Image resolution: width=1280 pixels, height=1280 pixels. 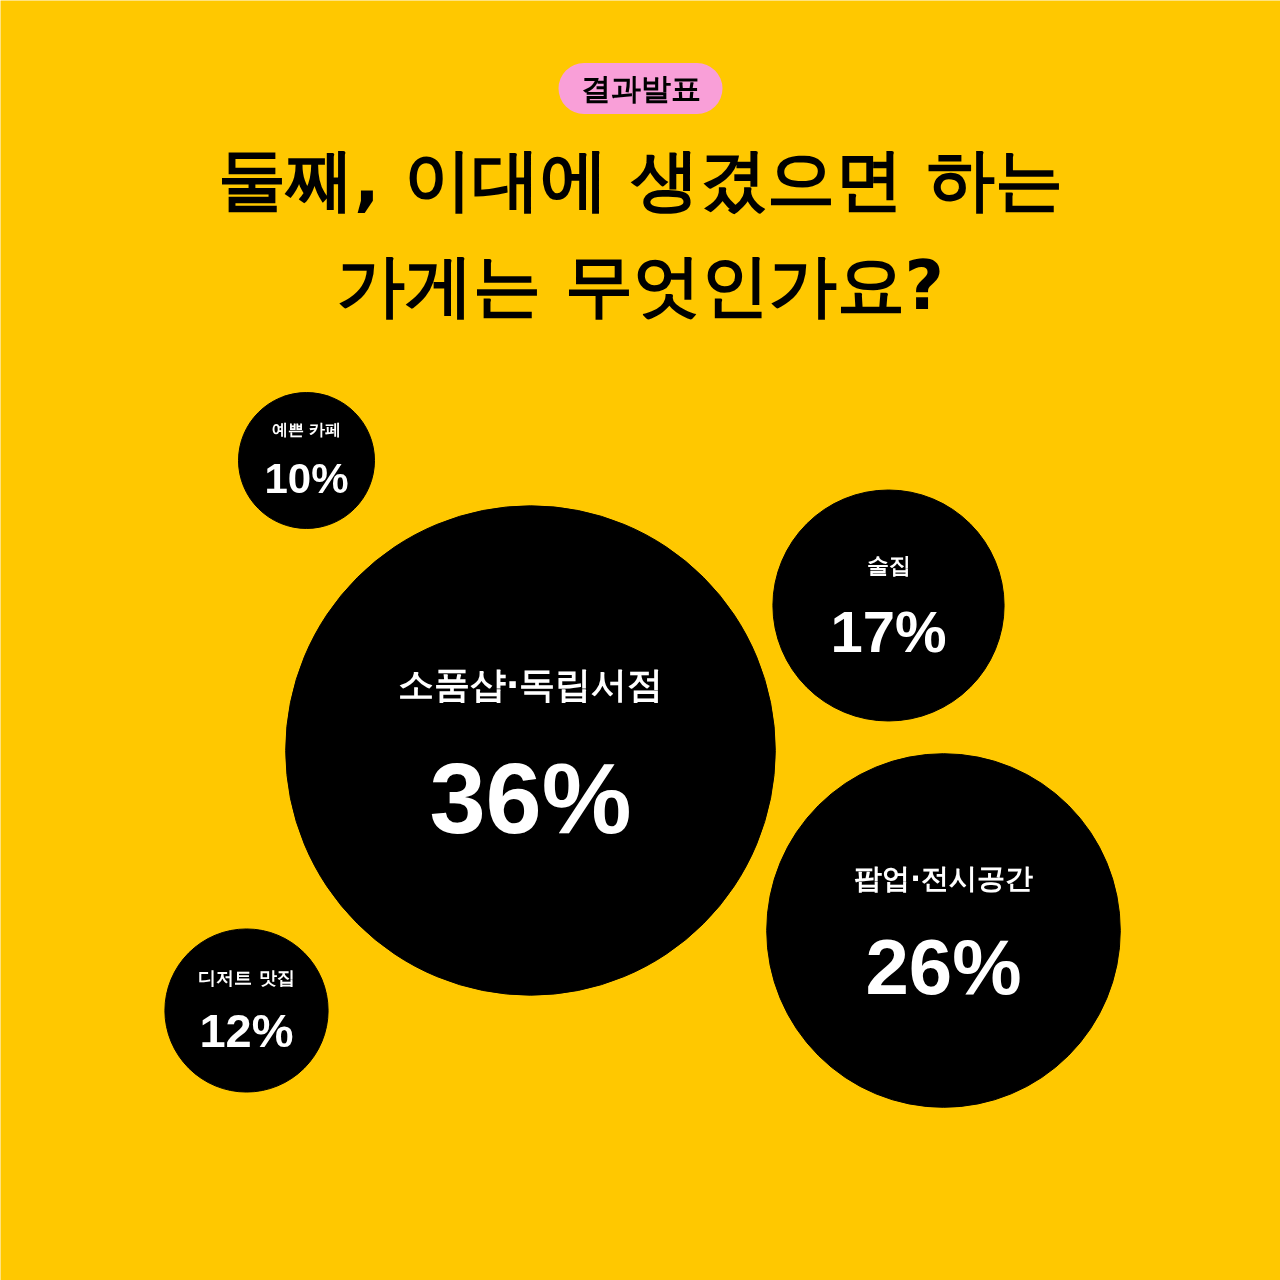 I want to click on category-label: 소품샵·독립서점, so click(x=530, y=685).